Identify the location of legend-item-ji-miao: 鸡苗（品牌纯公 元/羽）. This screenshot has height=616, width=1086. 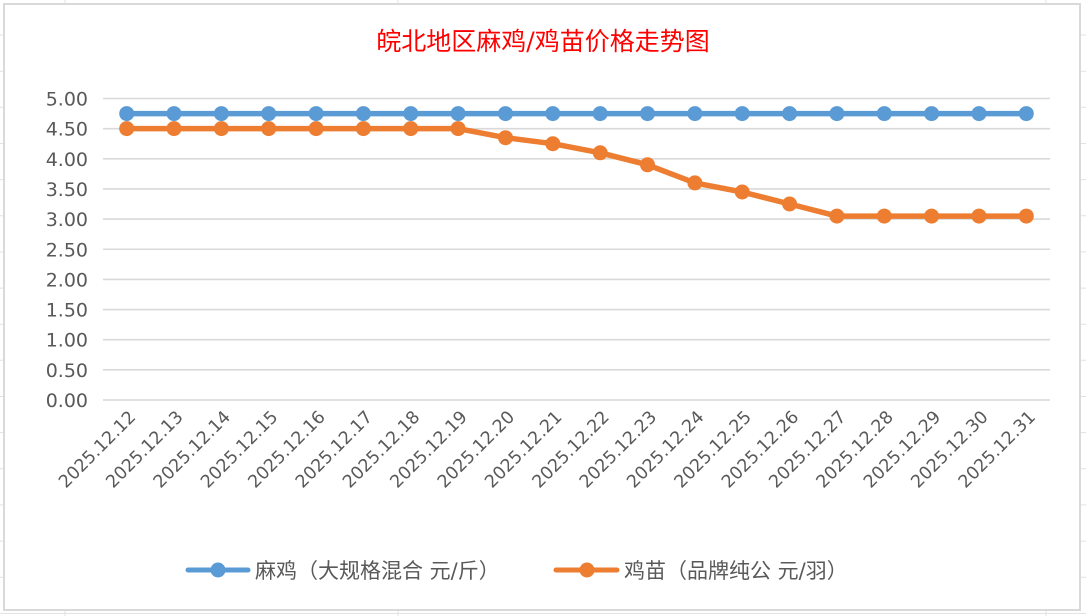
(700, 571).